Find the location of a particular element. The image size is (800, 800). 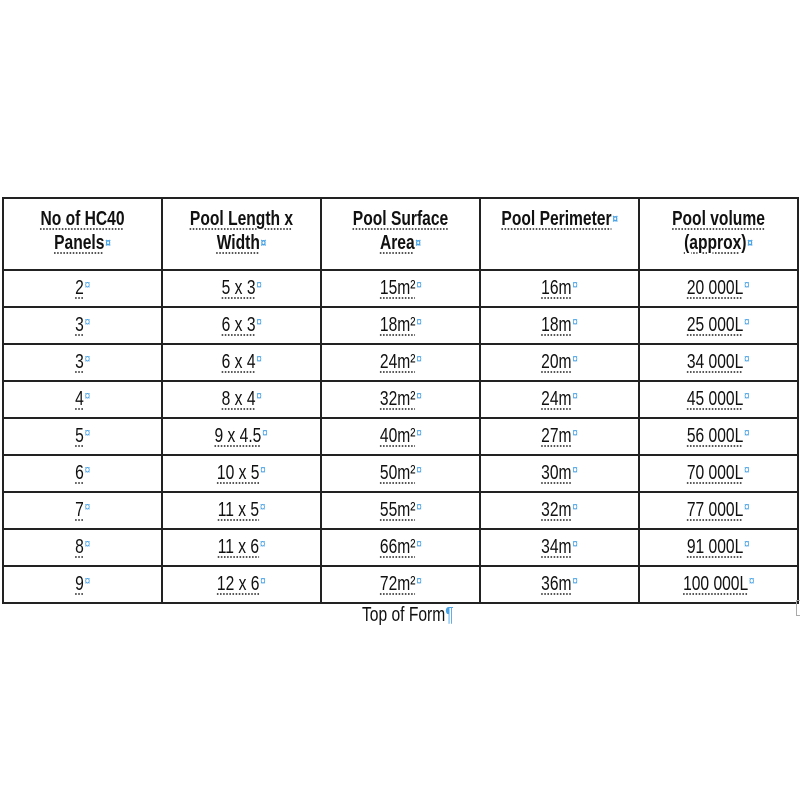

cell-value: 8 x 4 is located at coordinates (241, 399).